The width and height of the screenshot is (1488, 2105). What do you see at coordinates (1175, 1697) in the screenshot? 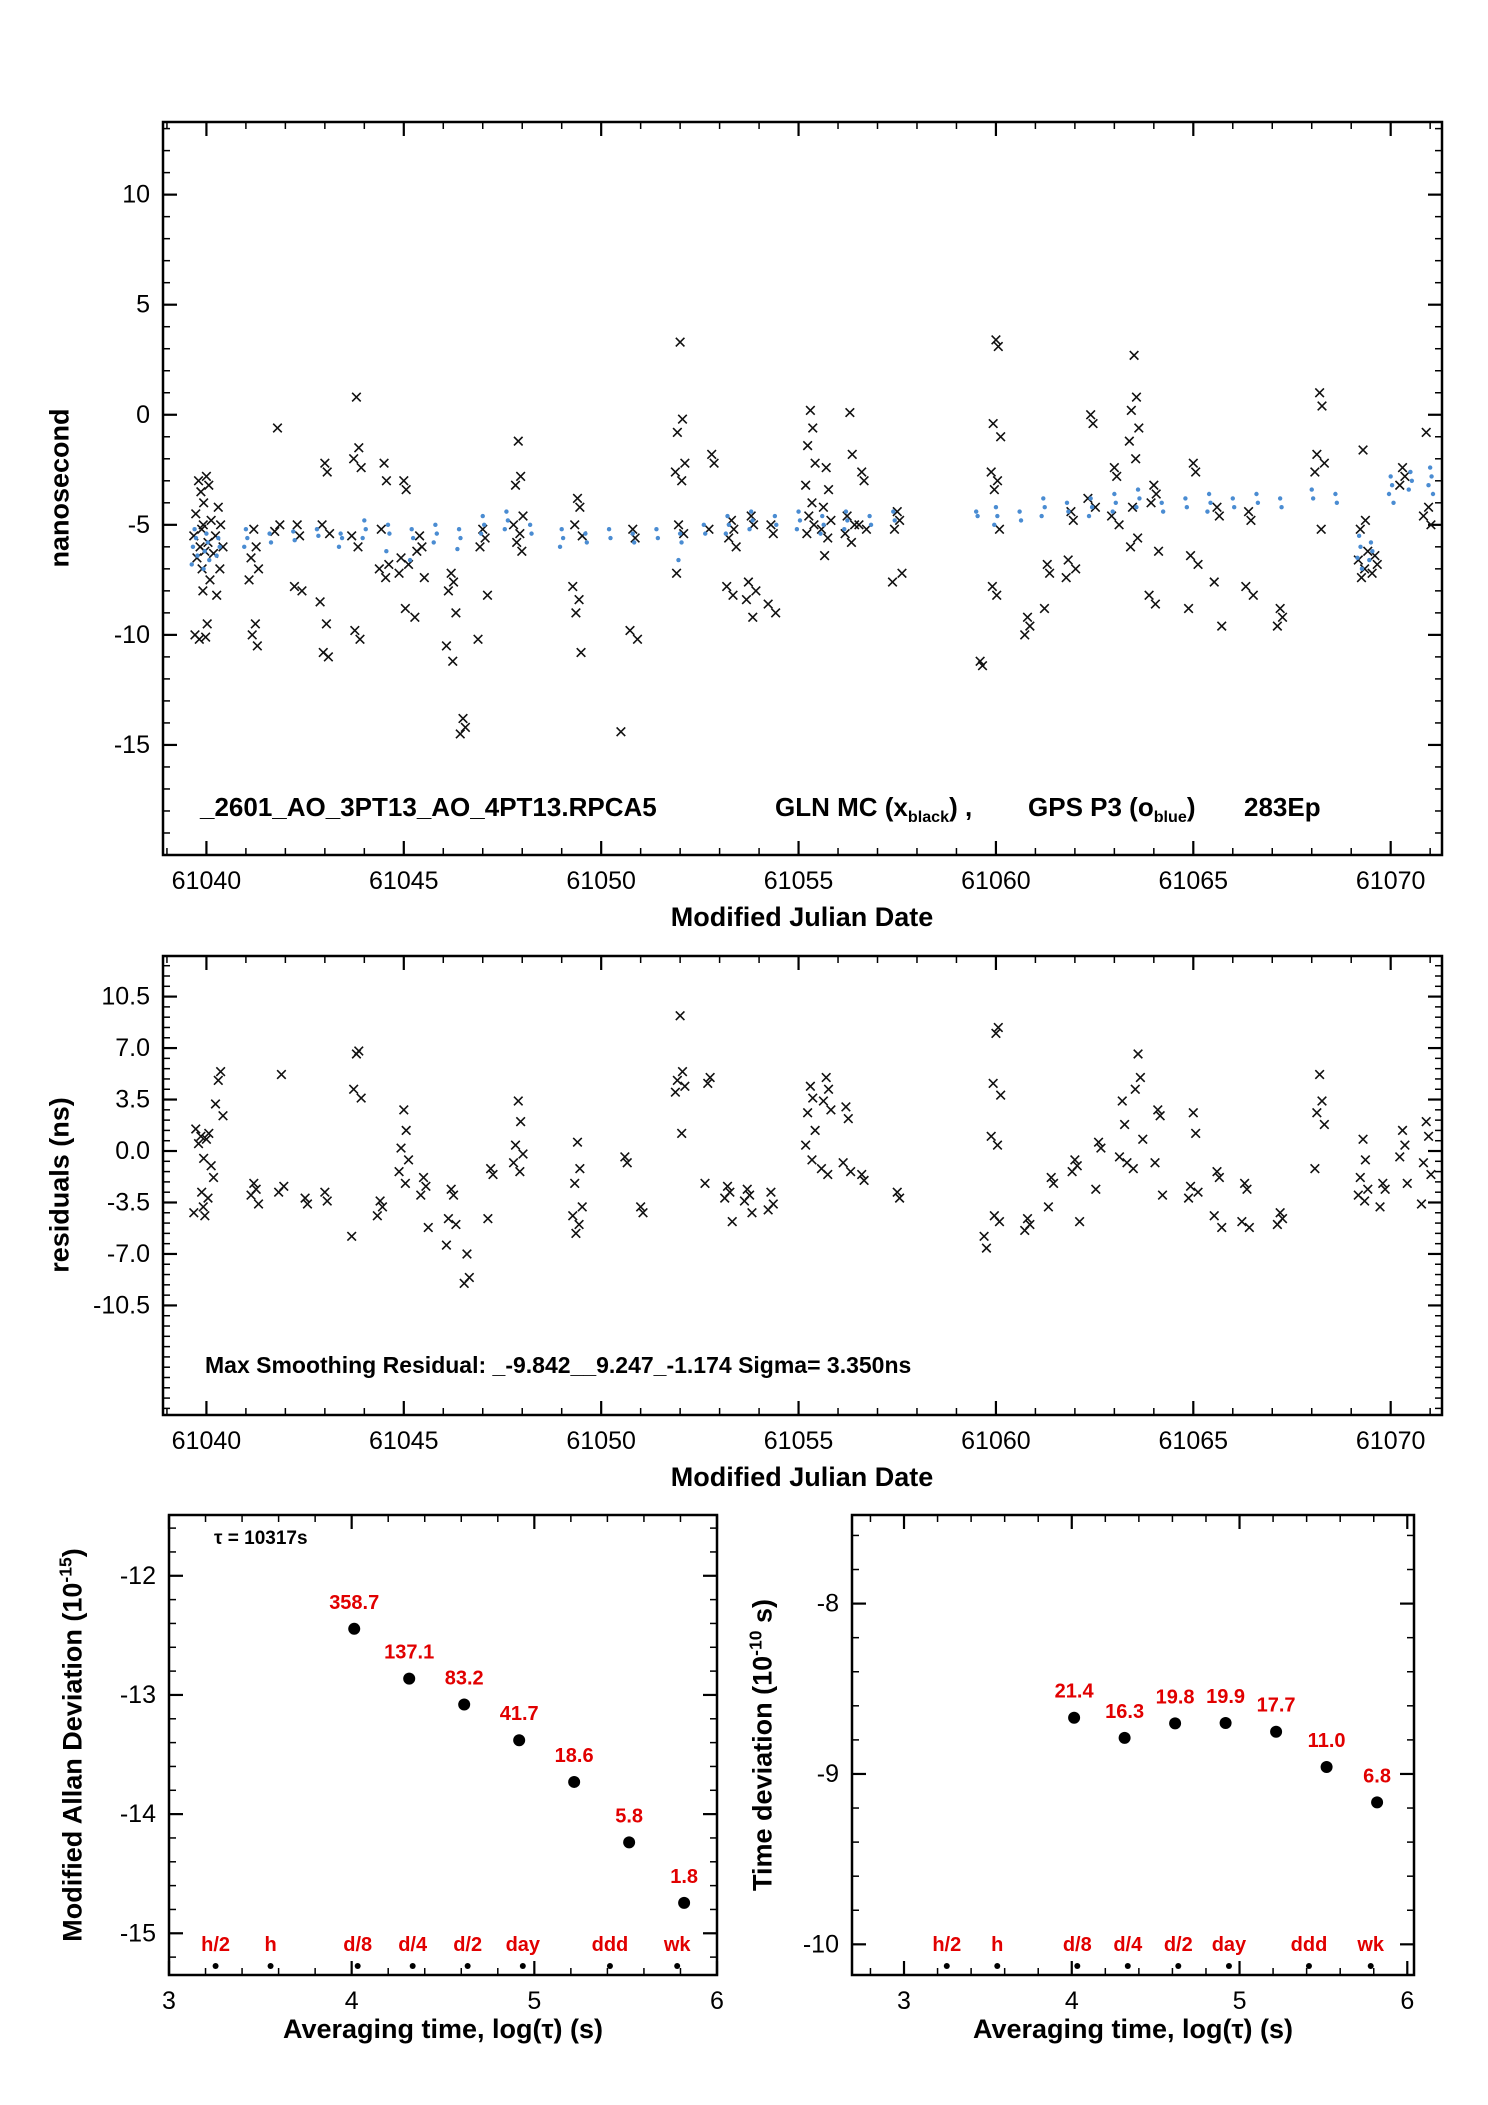
I see `svg-text: 19.8` at bounding box center [1175, 1697].